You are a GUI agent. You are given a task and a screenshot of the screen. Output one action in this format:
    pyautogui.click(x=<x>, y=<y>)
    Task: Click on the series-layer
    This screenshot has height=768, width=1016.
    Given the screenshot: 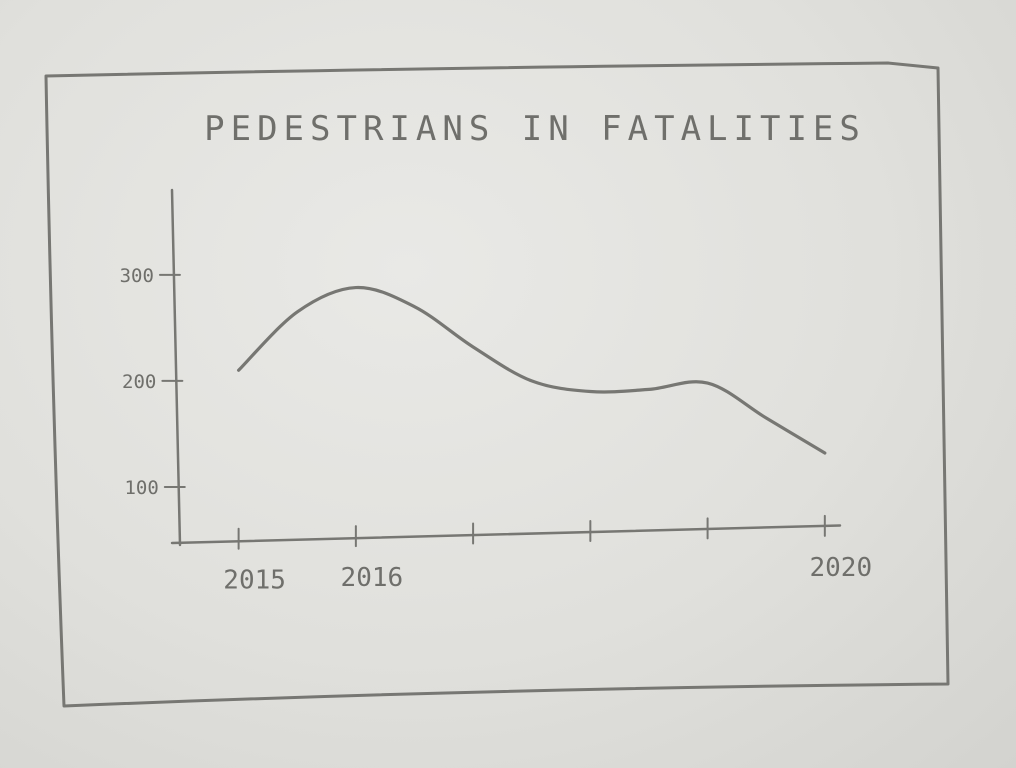 What is the action you would take?
    pyautogui.click(x=532, y=370)
    